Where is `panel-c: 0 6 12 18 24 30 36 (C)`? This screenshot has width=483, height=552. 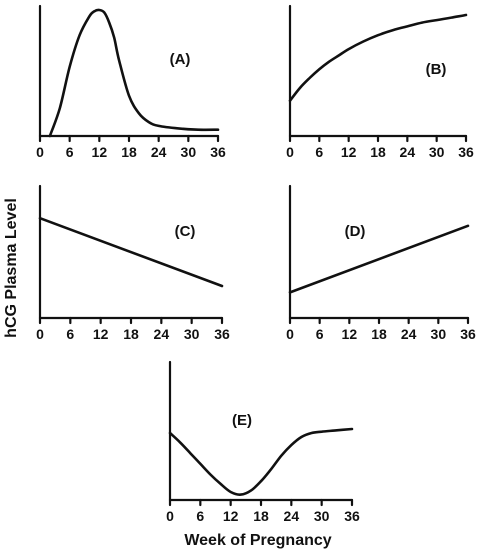
panel-c: 0 6 12 18 24 30 36 (C) is located at coordinates (133, 263).